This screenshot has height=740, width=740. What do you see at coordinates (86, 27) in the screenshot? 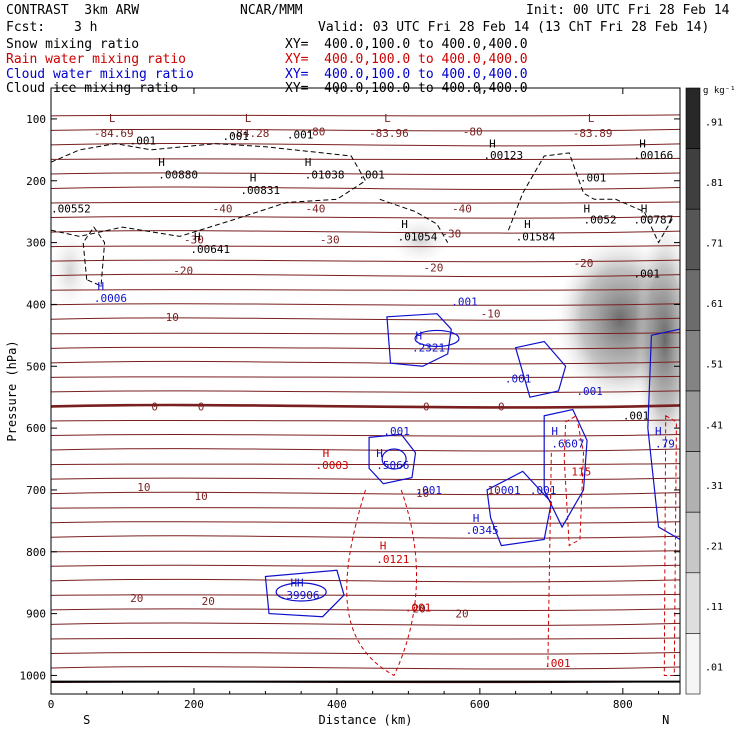
I see `fcst-value: 3 h` at bounding box center [86, 27].